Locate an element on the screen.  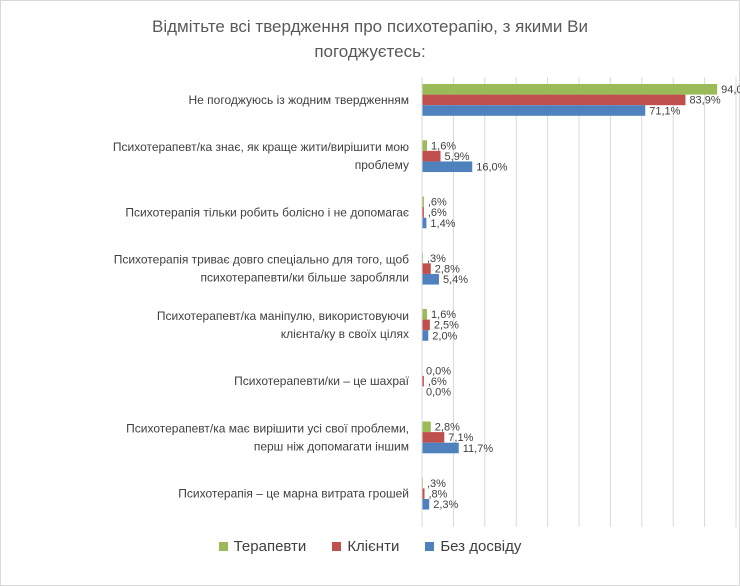
legend-label: Без досвіду is located at coordinates (481, 546).